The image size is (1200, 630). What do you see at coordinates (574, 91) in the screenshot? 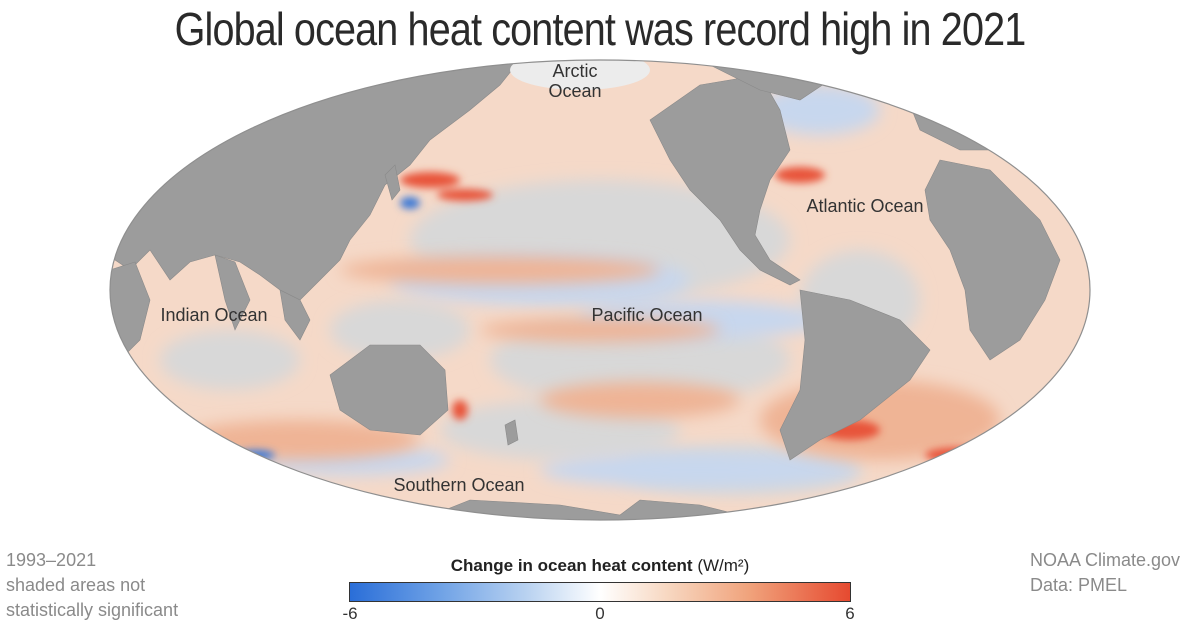
I see `label-arctic-ocean-line2: Ocean` at bounding box center [574, 91].